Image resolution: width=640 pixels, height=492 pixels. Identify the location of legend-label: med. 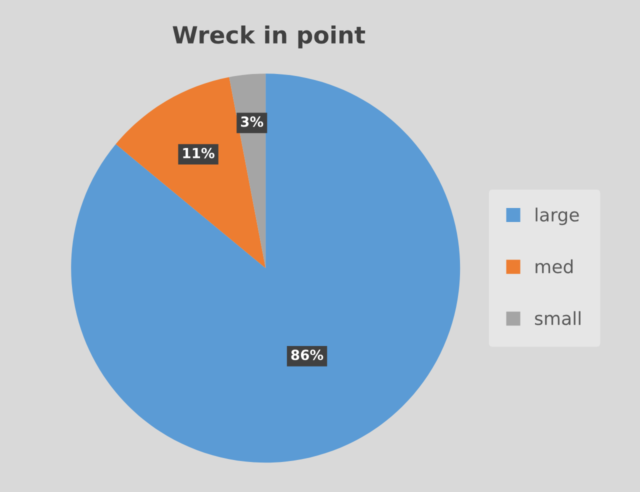
(554, 266).